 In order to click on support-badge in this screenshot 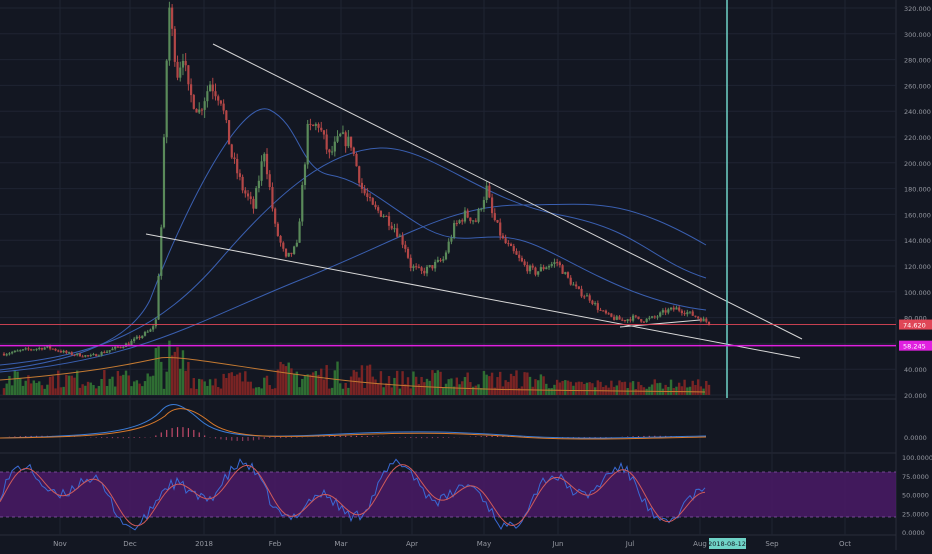, I will do `click(915, 345)`.